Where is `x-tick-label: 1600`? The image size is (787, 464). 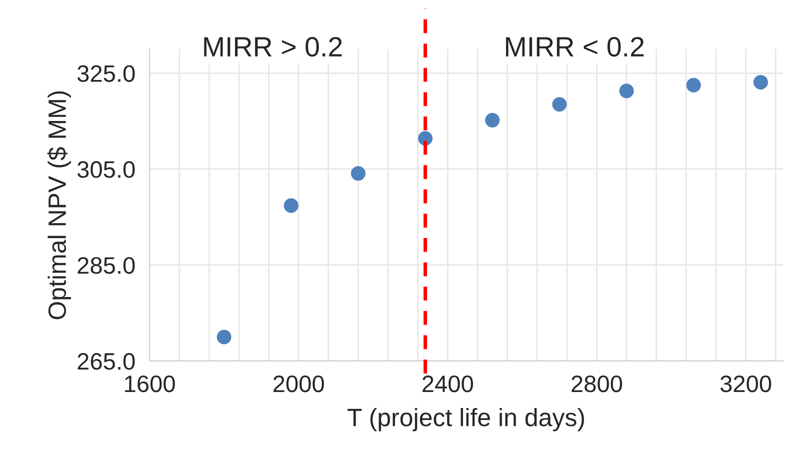 x-tick-label: 1600 is located at coordinates (150, 384).